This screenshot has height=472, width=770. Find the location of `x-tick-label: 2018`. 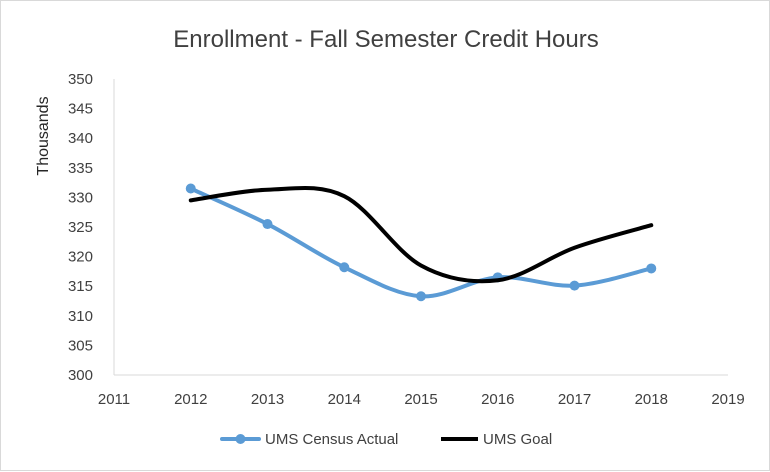

x-tick-label: 2018 is located at coordinates (651, 399).